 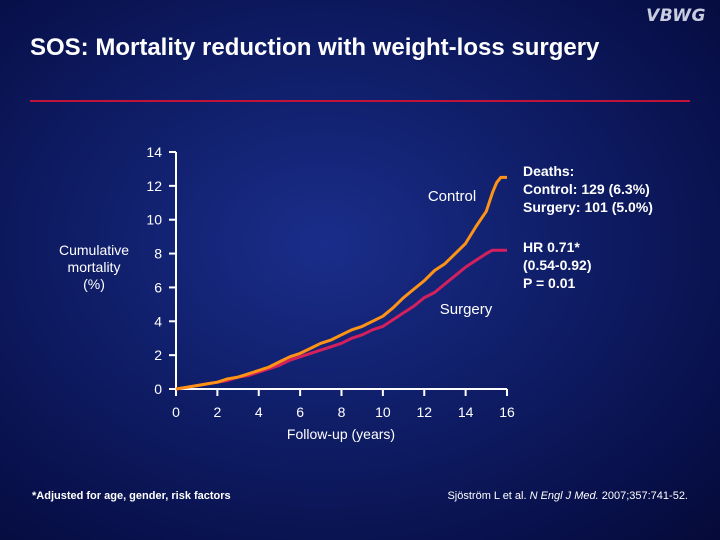 What do you see at coordinates (158, 355) in the screenshot?
I see `y-tick-label: 2` at bounding box center [158, 355].